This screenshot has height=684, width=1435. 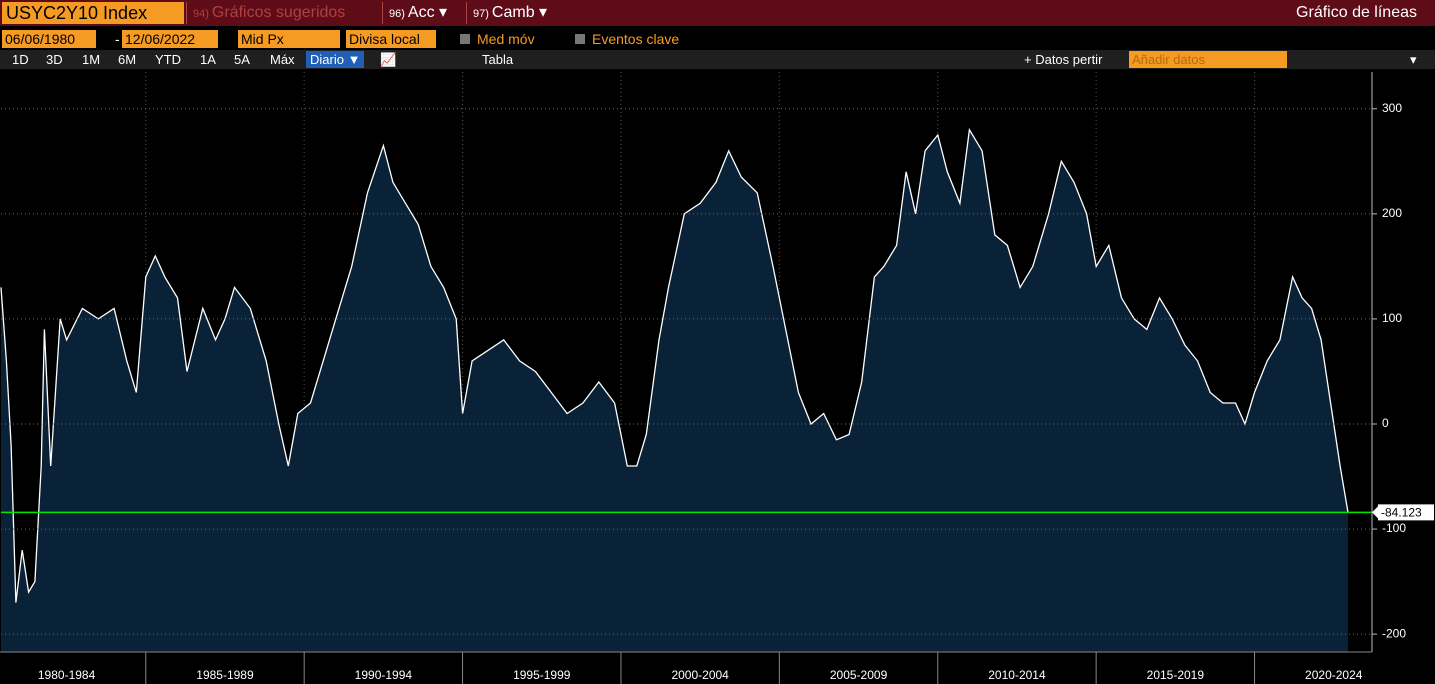 I want to click on range-button: 1A, so click(x=208, y=59).